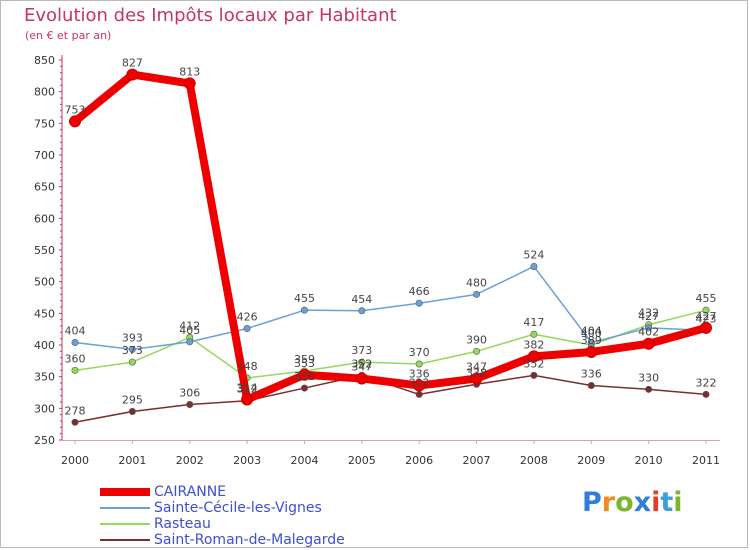  What do you see at coordinates (189, 71) in the screenshot?
I see `data-label-0-2: 813` at bounding box center [189, 71].